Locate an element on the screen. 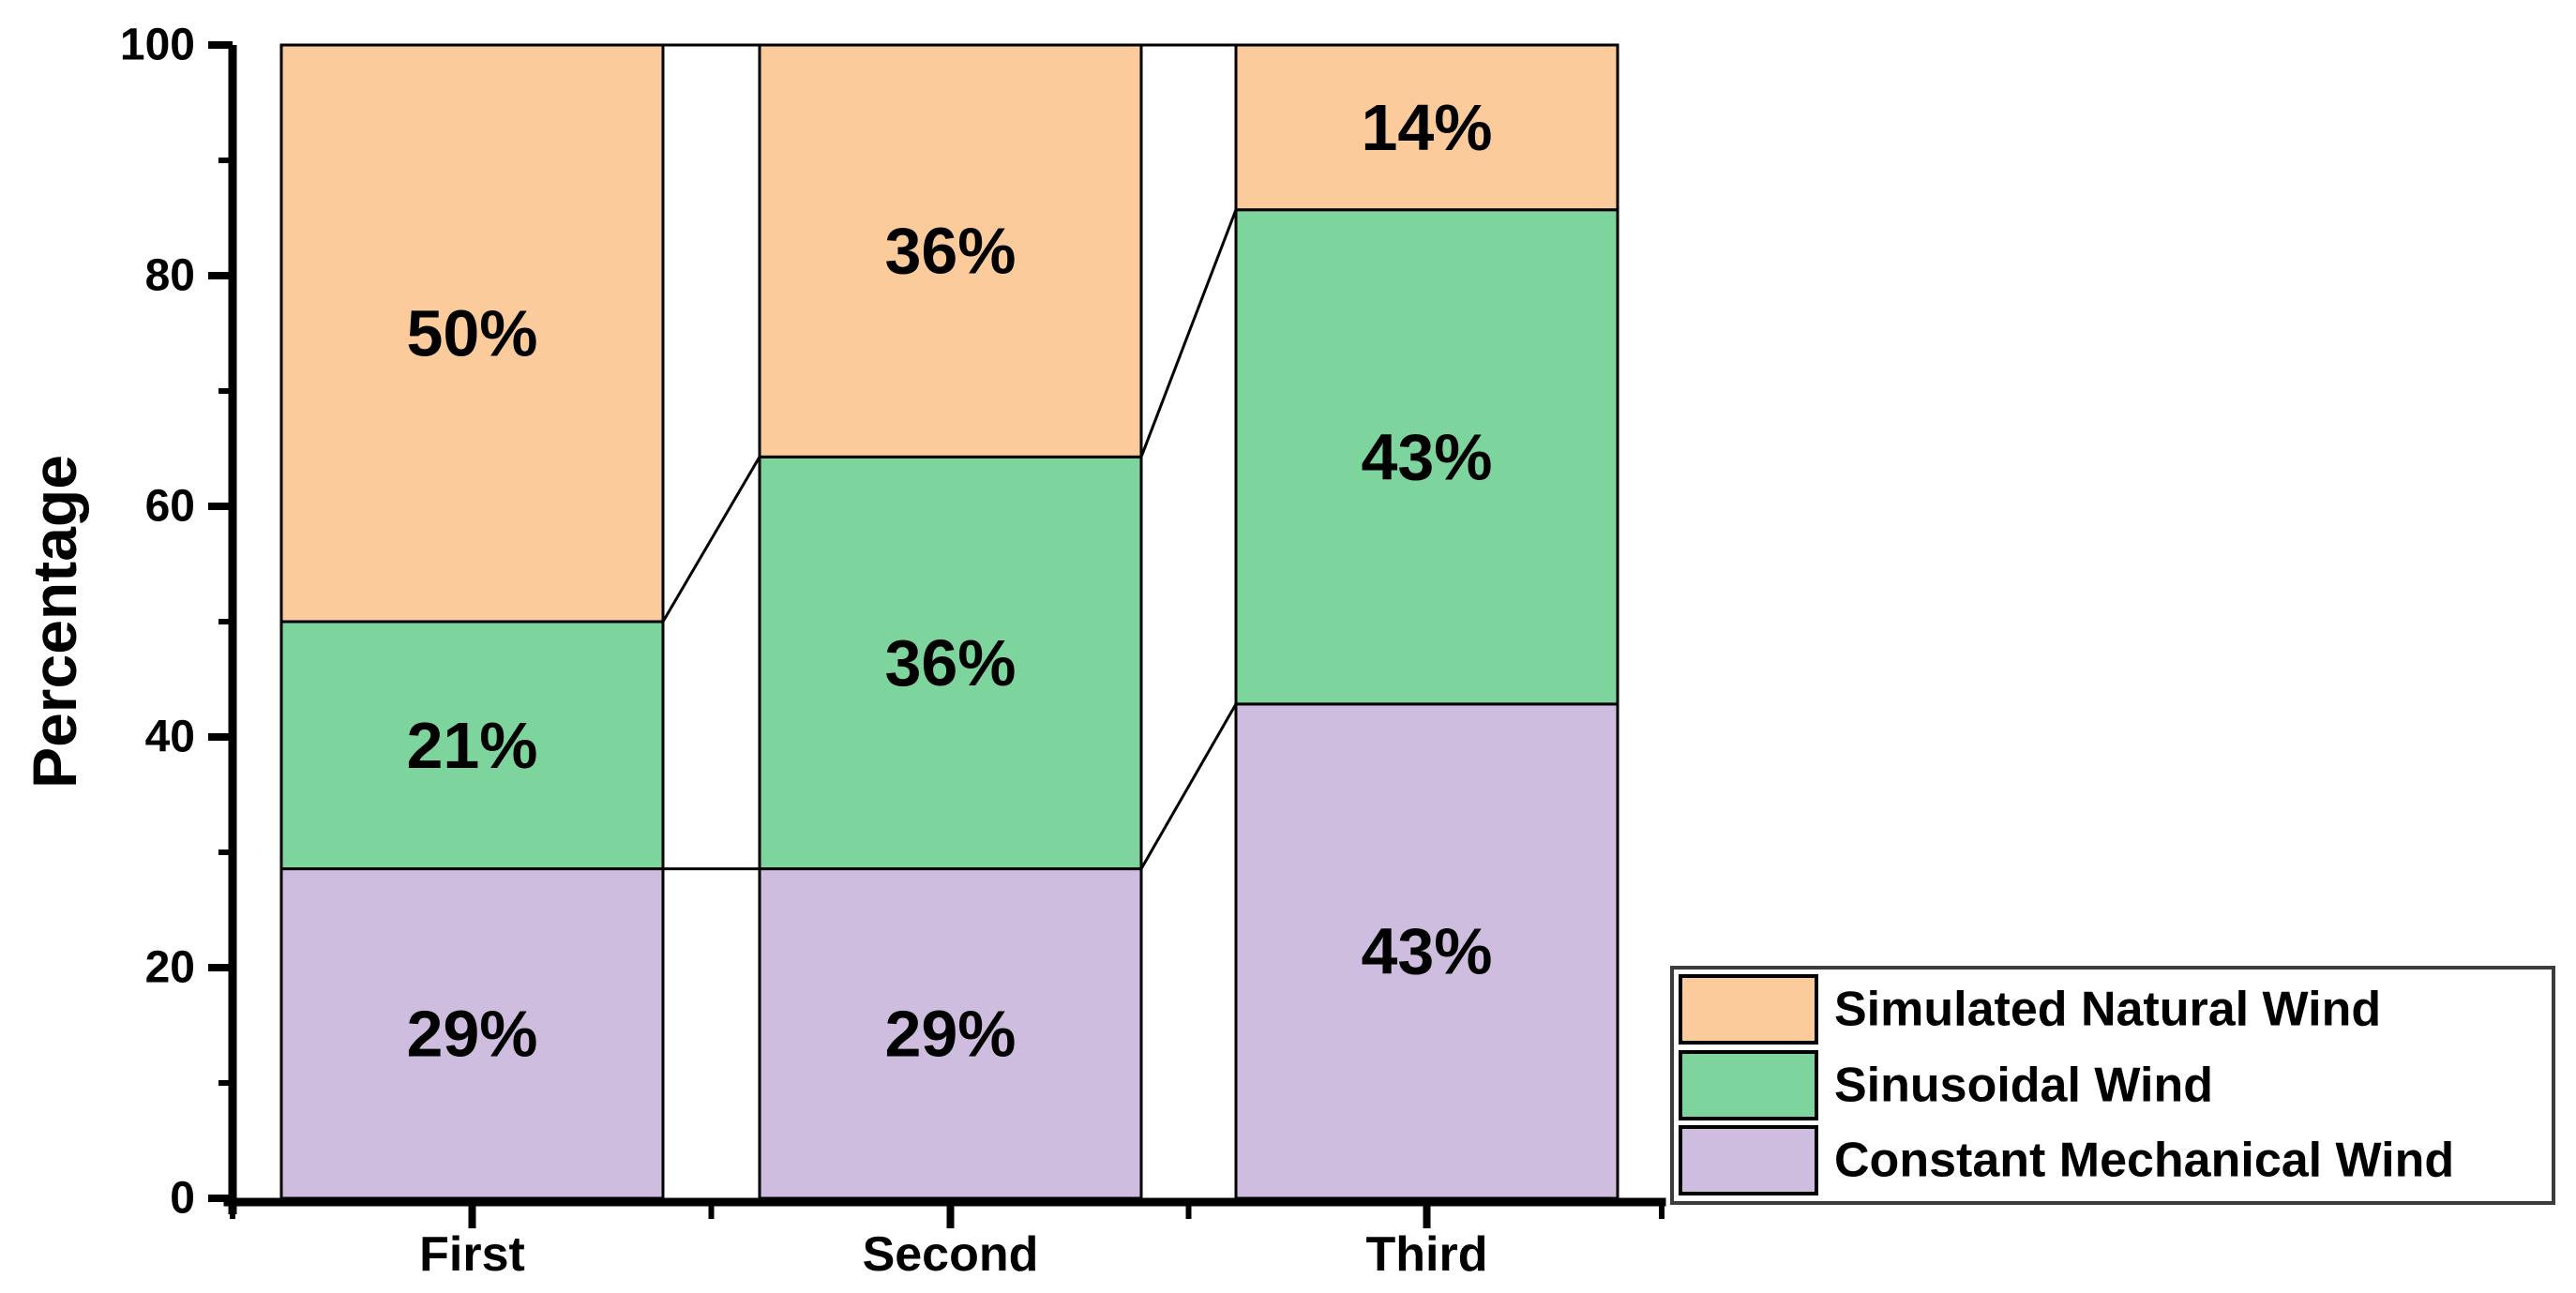  bar-segment-third-constant-mechanical-wind is located at coordinates (1426, 951).